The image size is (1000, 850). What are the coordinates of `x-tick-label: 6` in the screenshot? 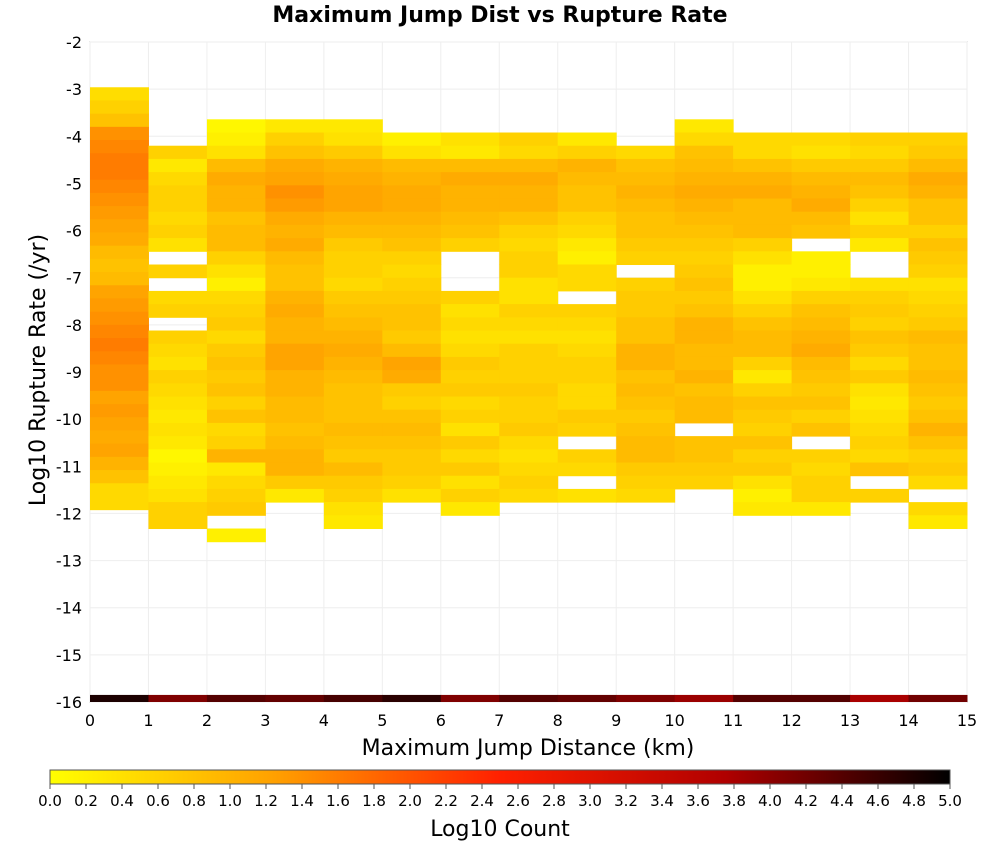 It's located at (441, 720).